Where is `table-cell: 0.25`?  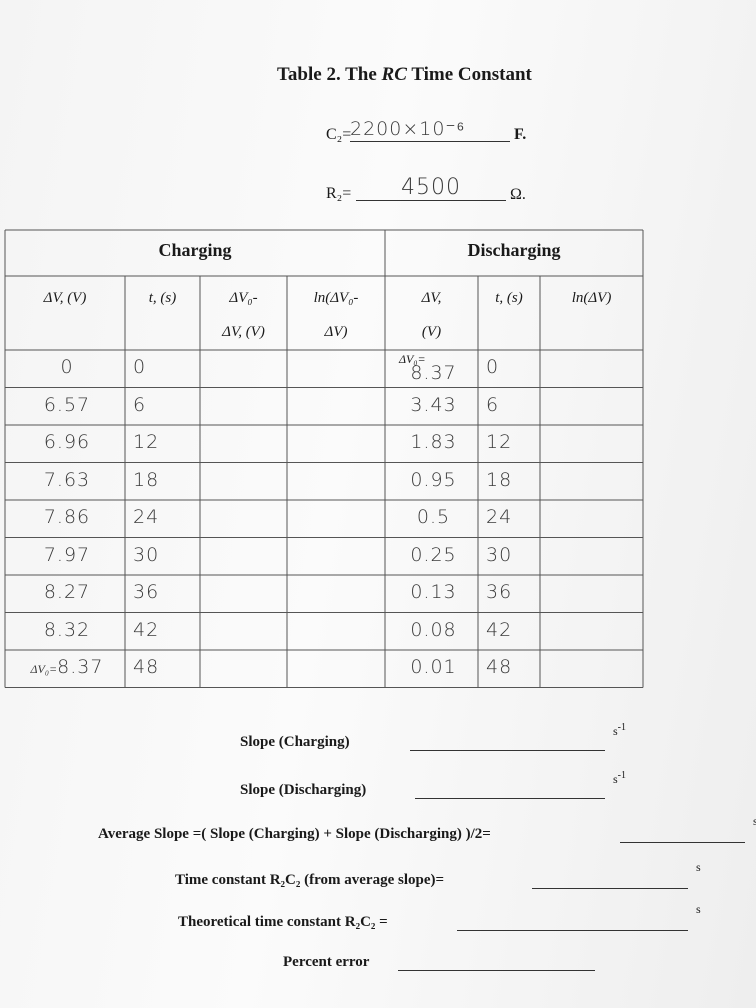
table-cell: 0.25 is located at coordinates (433, 554).